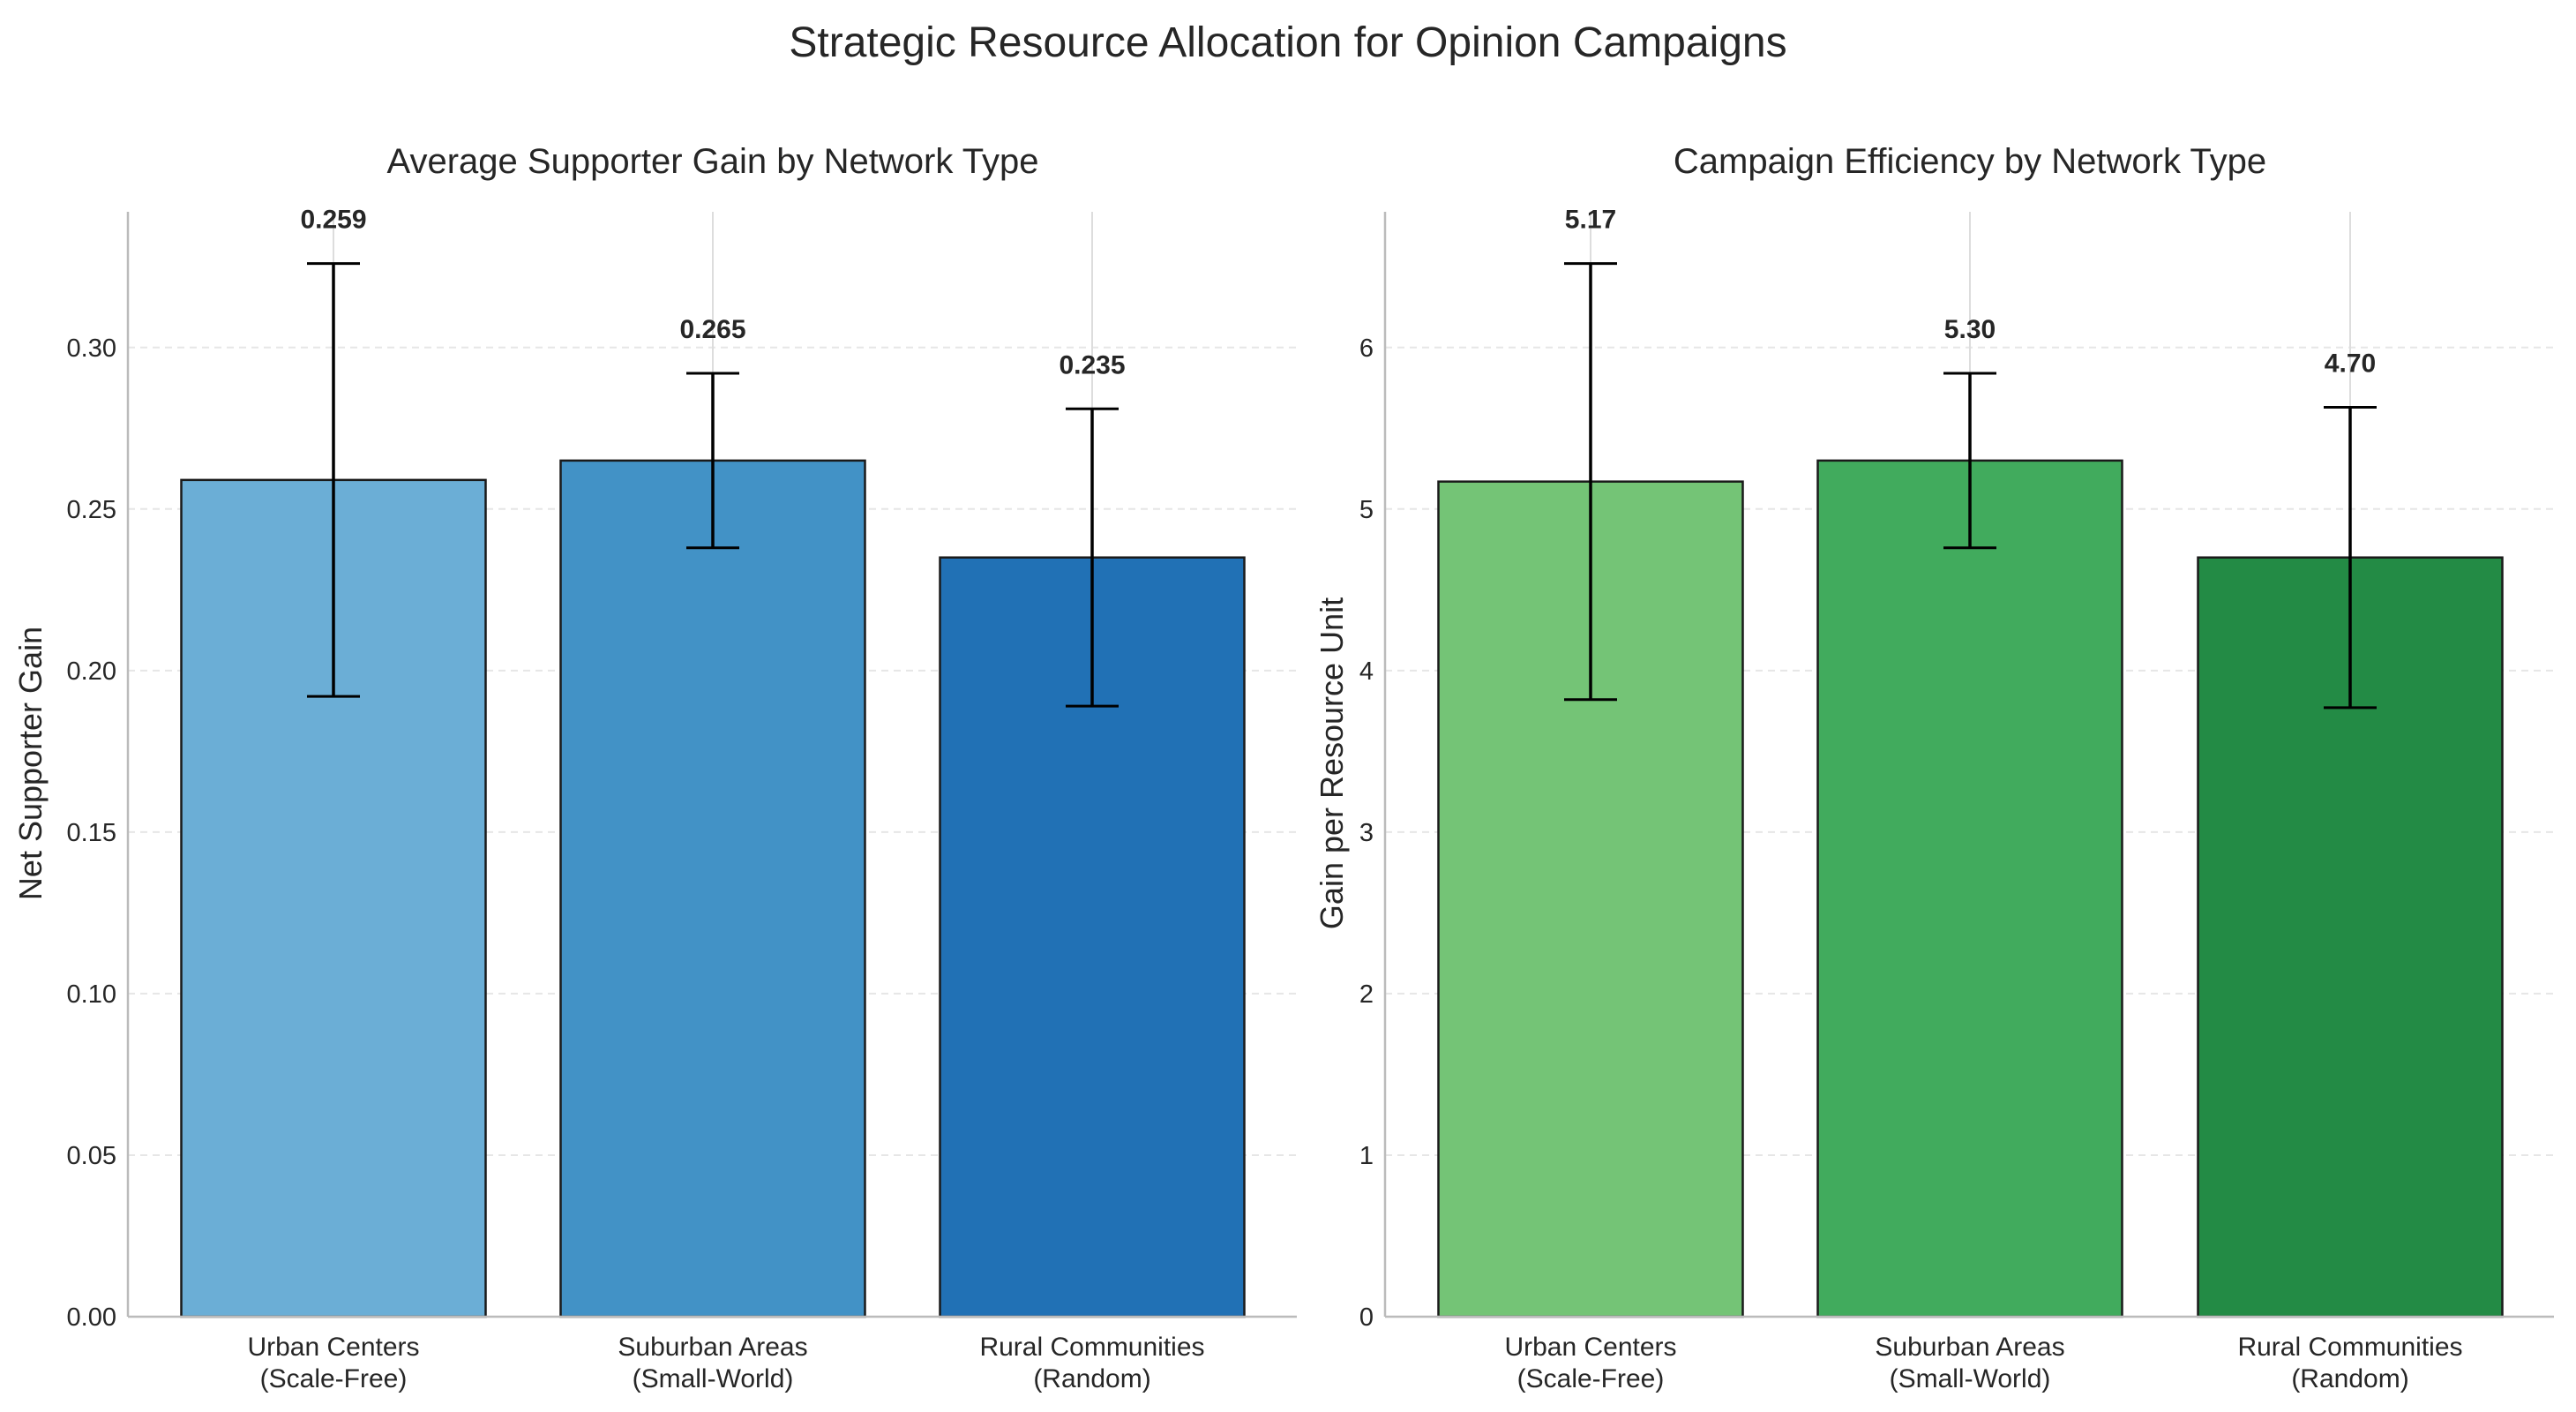 This screenshot has height=1412, width=2576. Describe the element at coordinates (1590, 1363) in the screenshot. I see `right-x-tick-label-0: Urban Centers (Scale-Free)` at that location.